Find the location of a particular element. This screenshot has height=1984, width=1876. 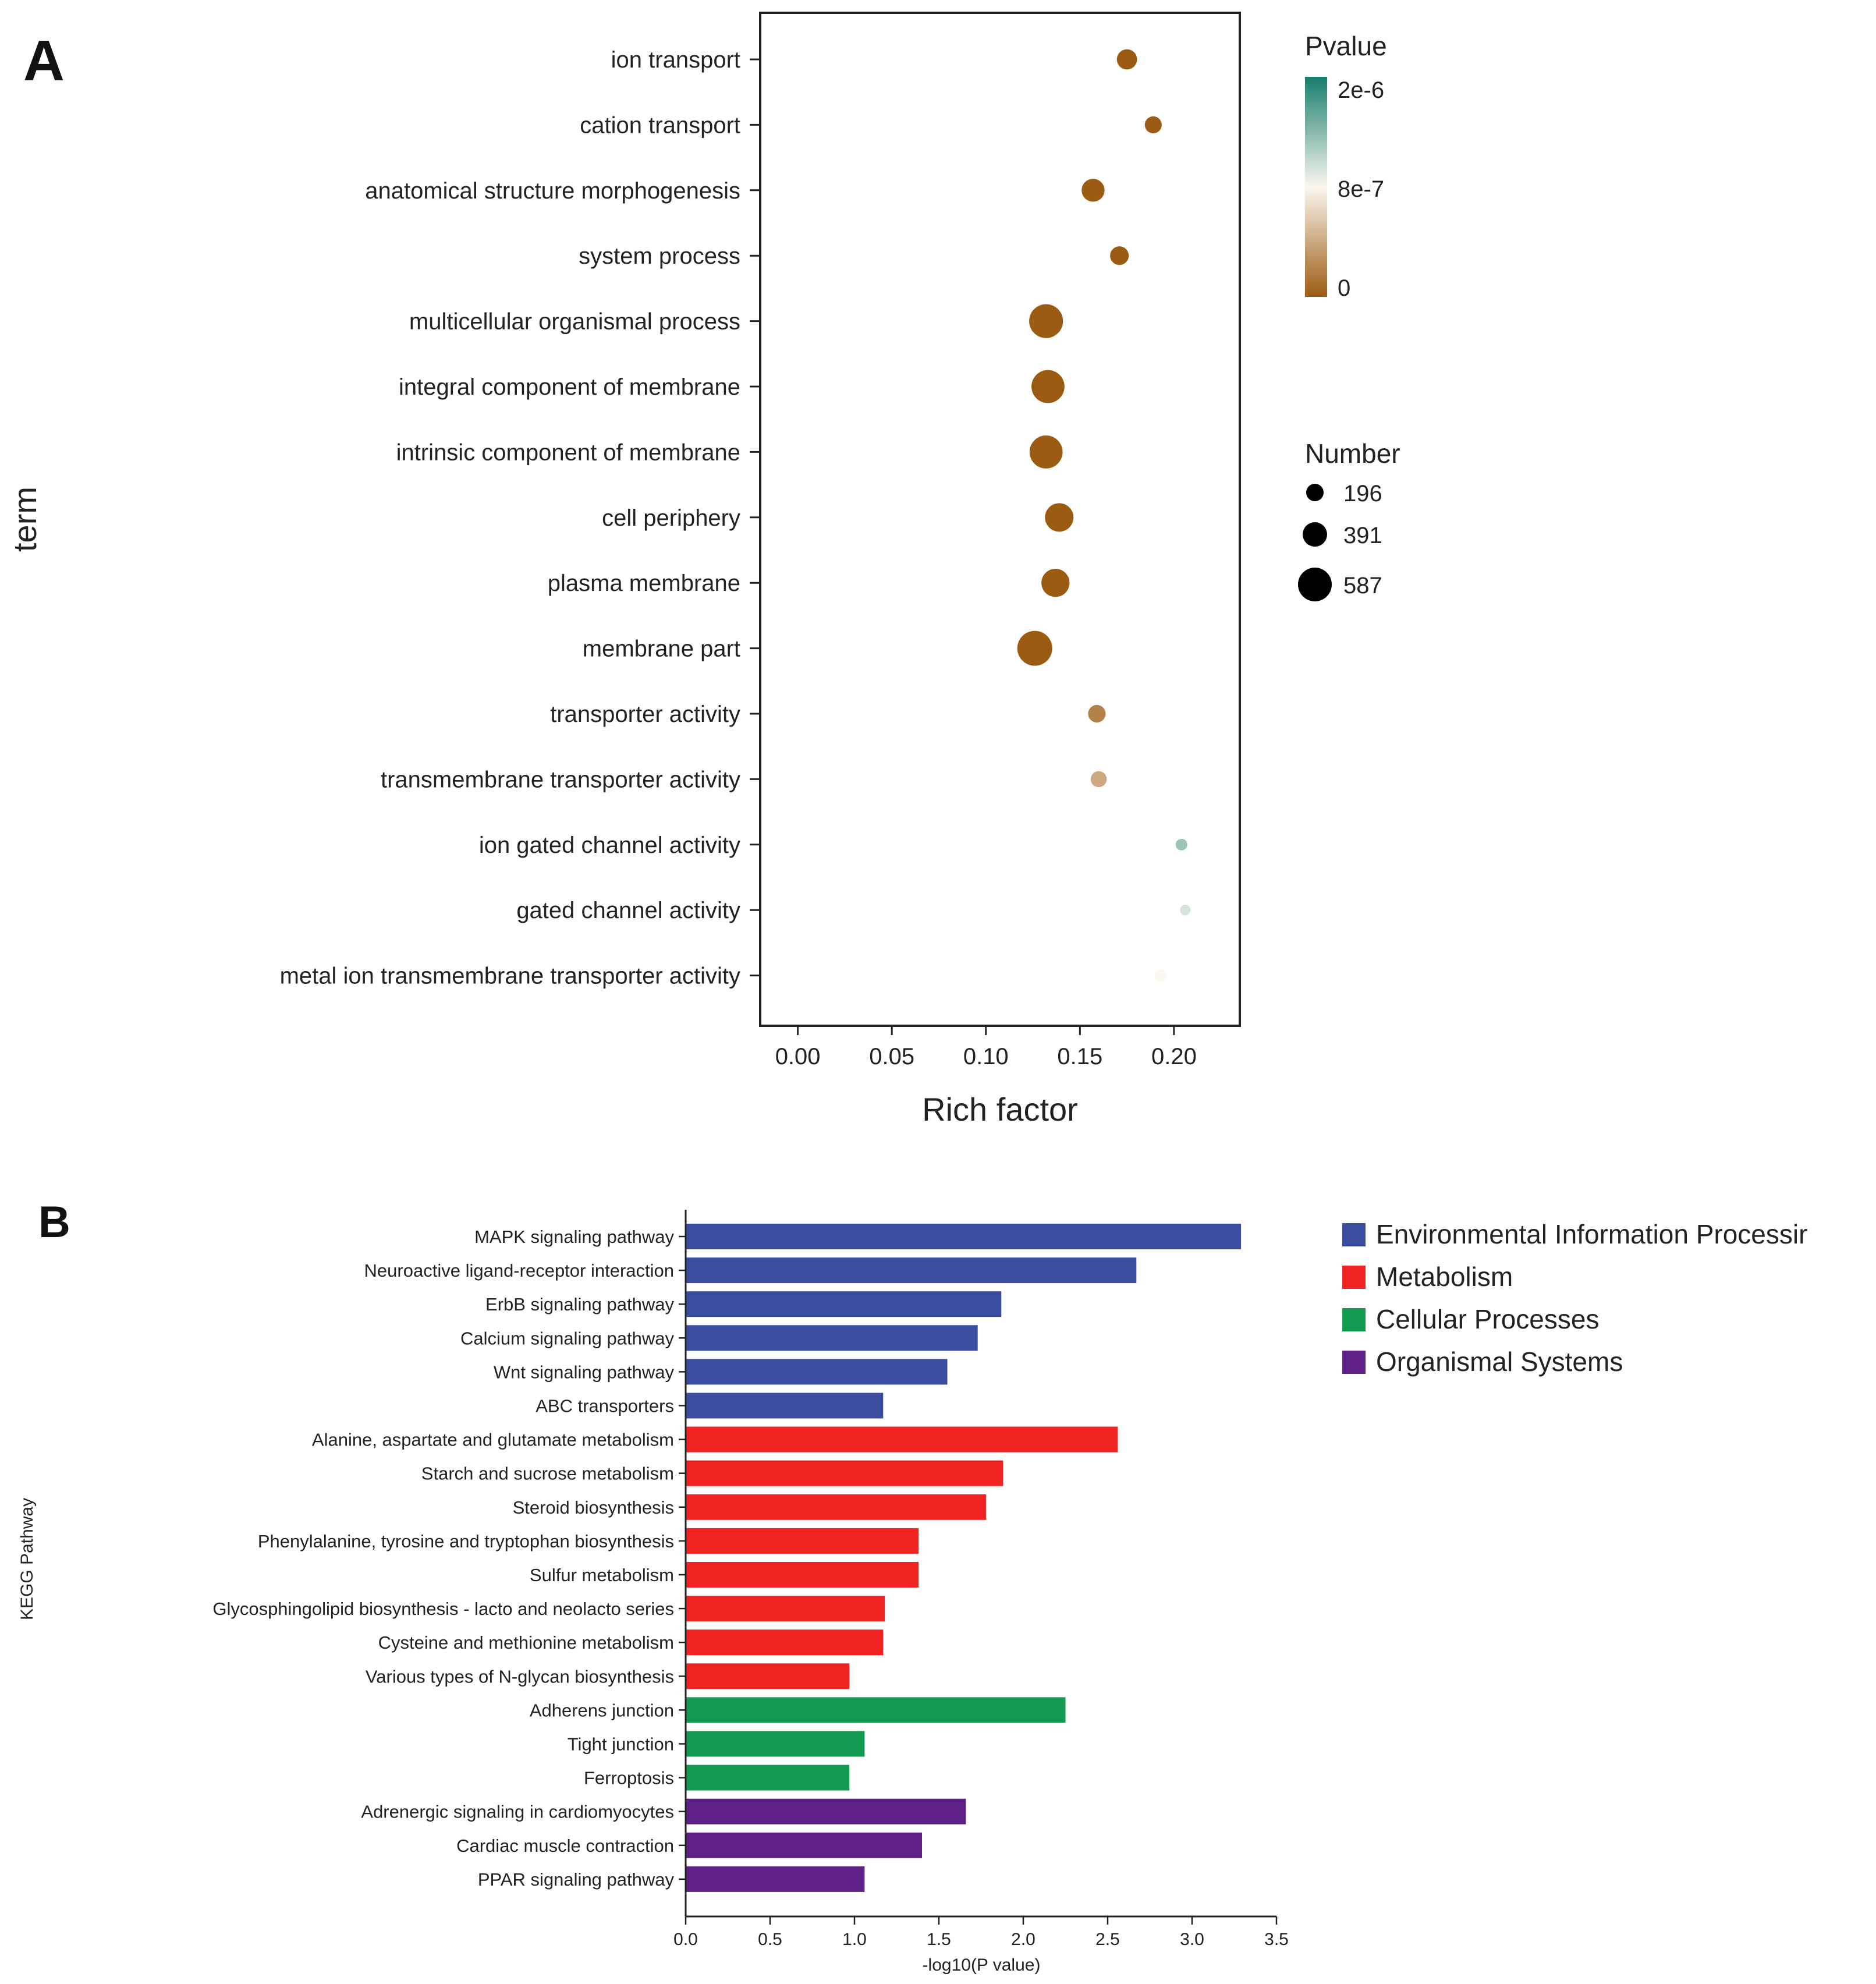

bar-tight-junction is located at coordinates (776, 1744).